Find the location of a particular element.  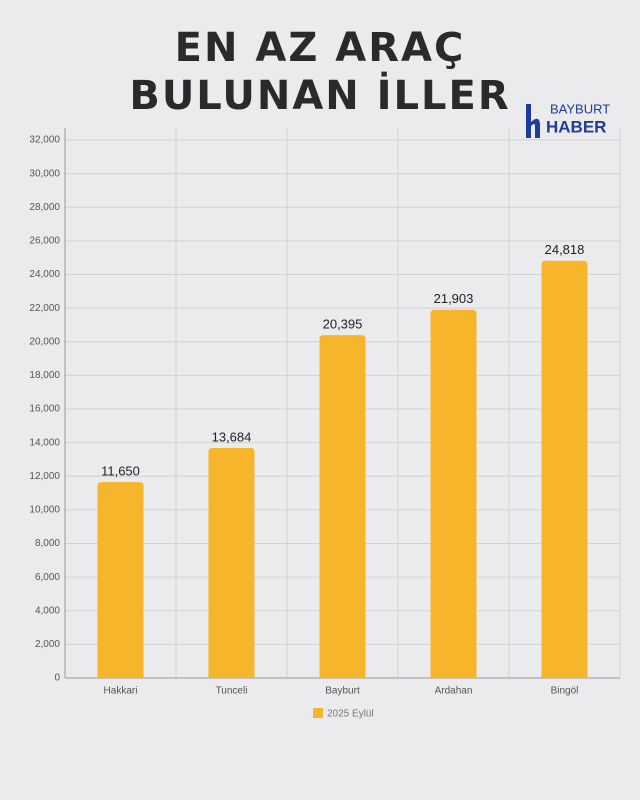

logo: BAYBURT HABER is located at coordinates (568, 119).